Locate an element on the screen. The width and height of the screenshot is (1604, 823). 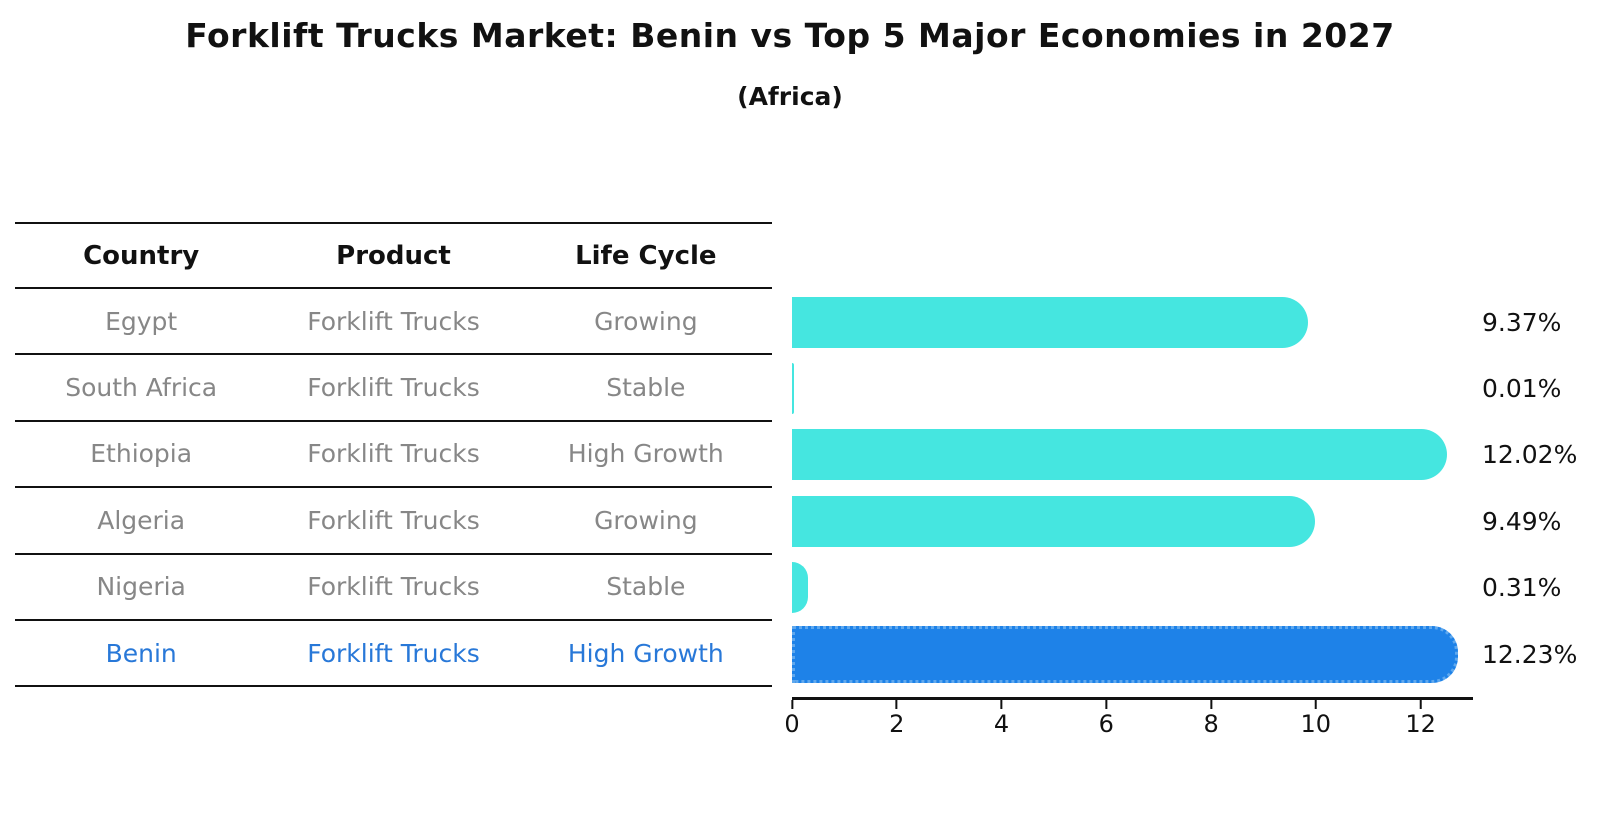
table-row: Egypt Forklift Trucks Growing is located at coordinates (393, 322).